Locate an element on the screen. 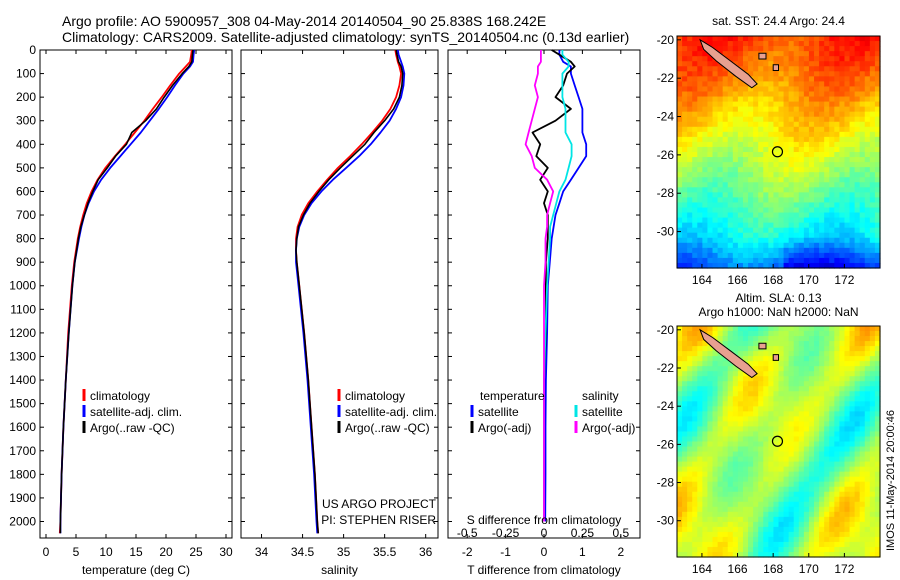 This screenshot has width=900, height=580. depth-tick-label: 1900 is located at coordinates (22, 498).